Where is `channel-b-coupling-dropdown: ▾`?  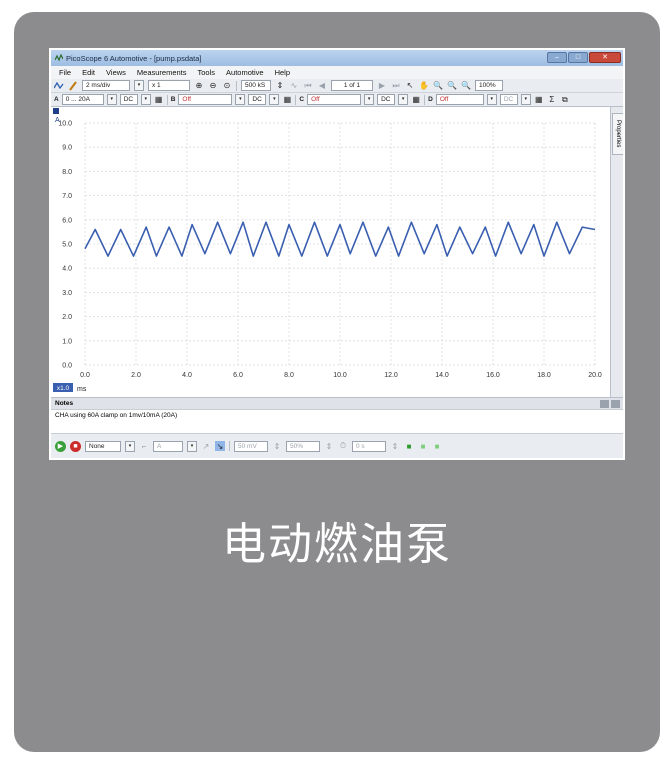 channel-b-coupling-dropdown: ▾ is located at coordinates (274, 99).